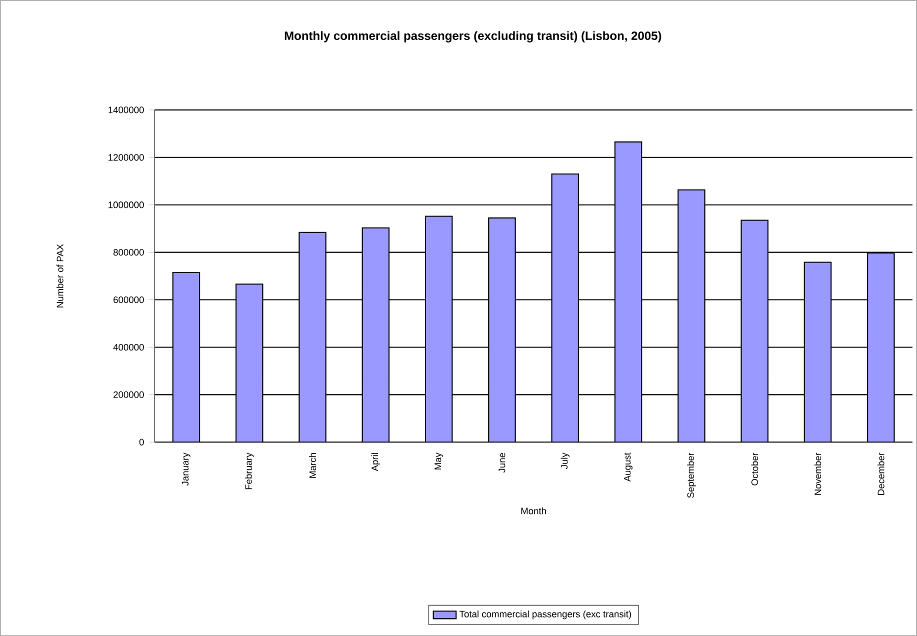 The image size is (917, 636). What do you see at coordinates (473, 36) in the screenshot?
I see `chart-title: Monthly commercial passengers (excluding transit) (Lisbon, 2005)` at bounding box center [473, 36].